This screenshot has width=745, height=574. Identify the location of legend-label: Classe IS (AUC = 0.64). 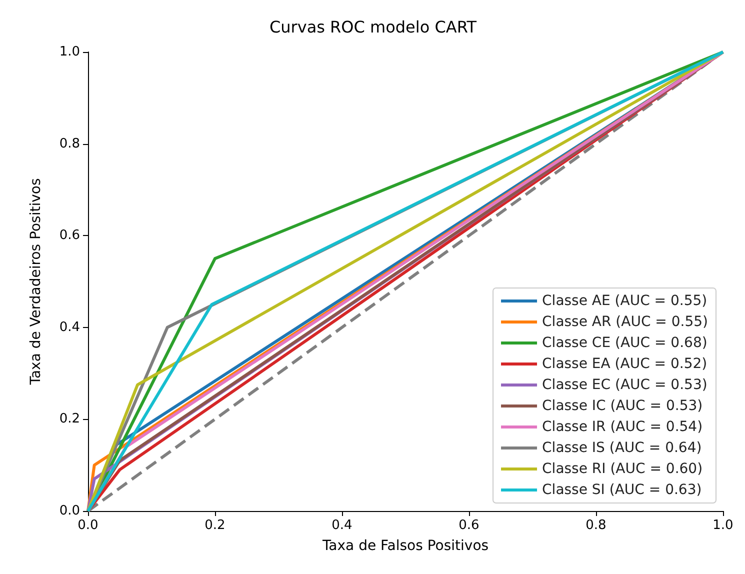
(622, 448).